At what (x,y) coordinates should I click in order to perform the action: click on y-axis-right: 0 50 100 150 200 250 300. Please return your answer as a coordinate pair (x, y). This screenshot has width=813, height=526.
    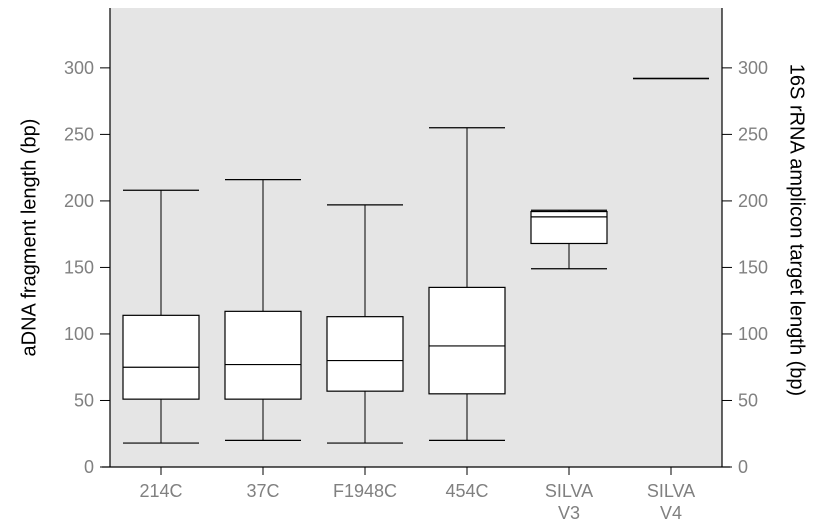
    Looking at the image, I should click on (745, 267).